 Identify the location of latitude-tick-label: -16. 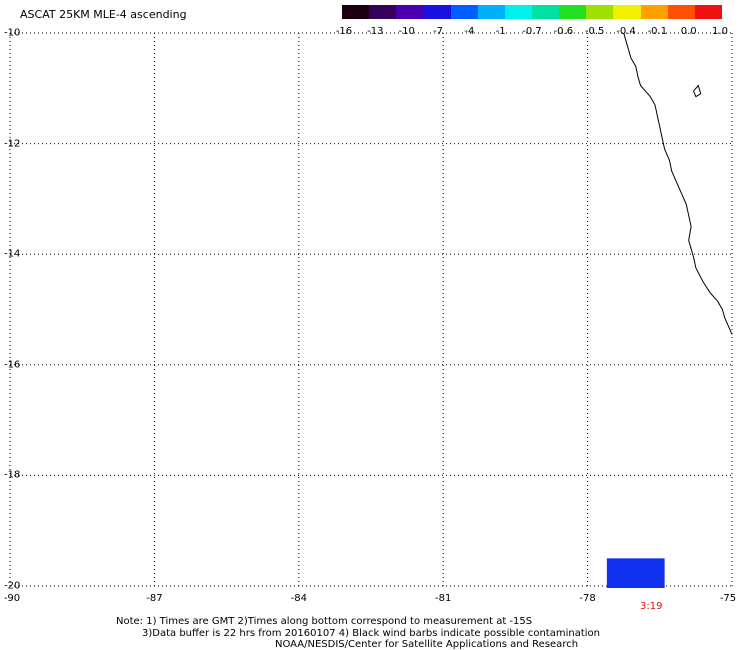
(12, 365).